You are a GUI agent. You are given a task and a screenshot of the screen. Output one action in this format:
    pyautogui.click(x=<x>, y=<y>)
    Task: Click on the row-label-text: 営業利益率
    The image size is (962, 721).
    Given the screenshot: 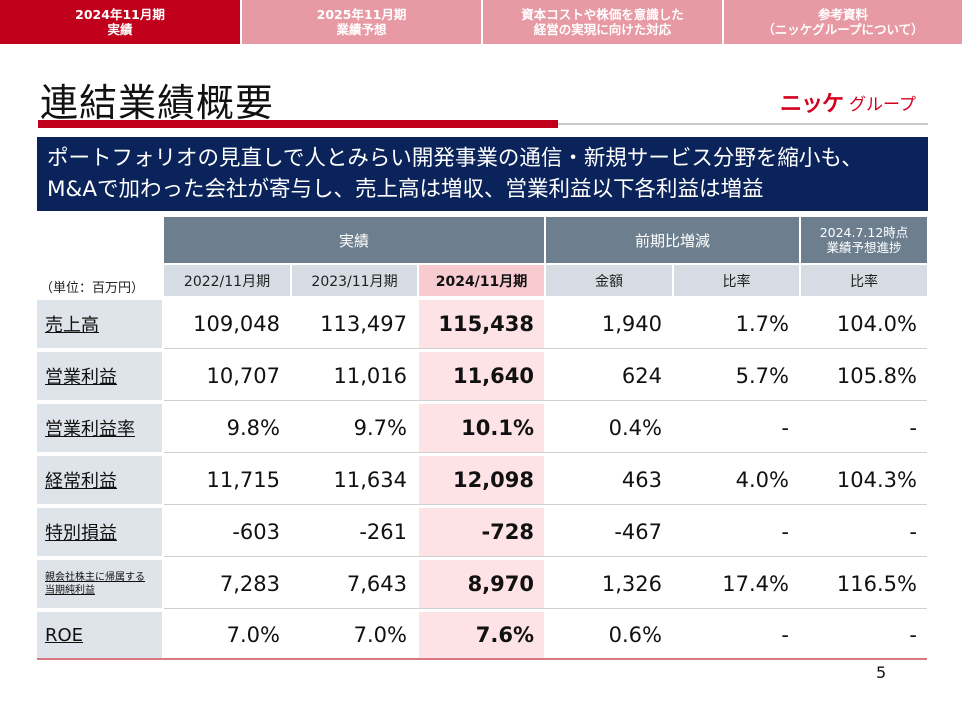 What is the action you would take?
    pyautogui.click(x=90, y=429)
    